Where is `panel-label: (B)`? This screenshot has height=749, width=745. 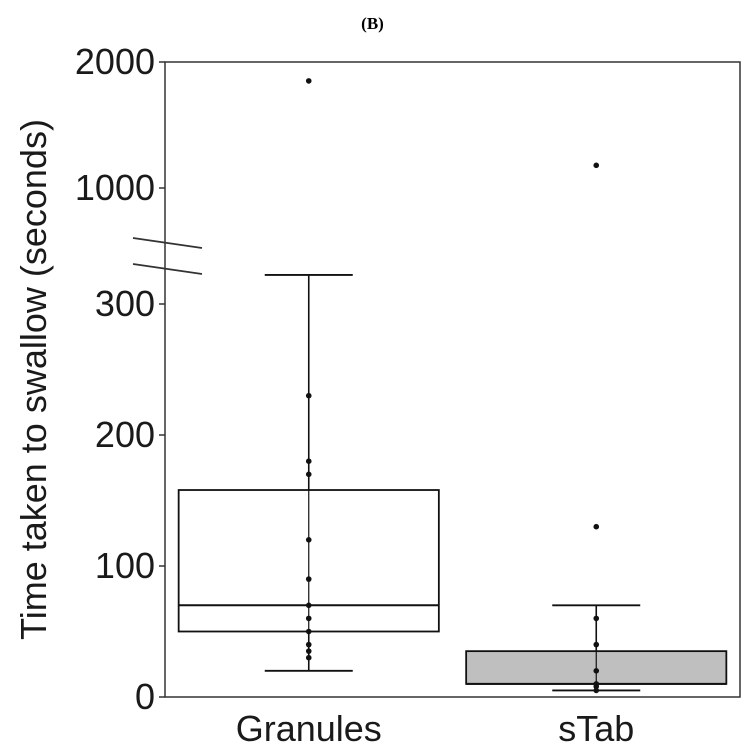
panel-label: (B) is located at coordinates (372, 23).